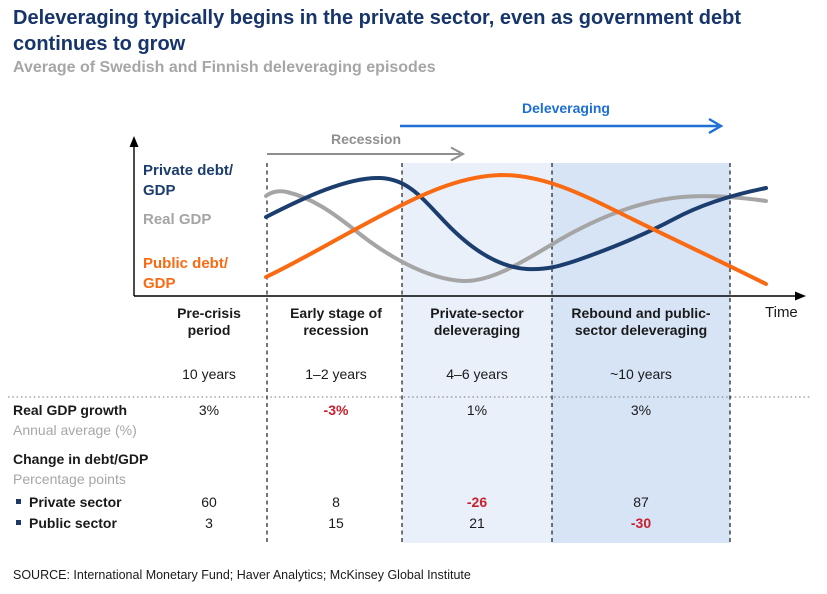 The image size is (827, 594). What do you see at coordinates (516, 236) in the screenshot?
I see `real-gdp-curve` at bounding box center [516, 236].